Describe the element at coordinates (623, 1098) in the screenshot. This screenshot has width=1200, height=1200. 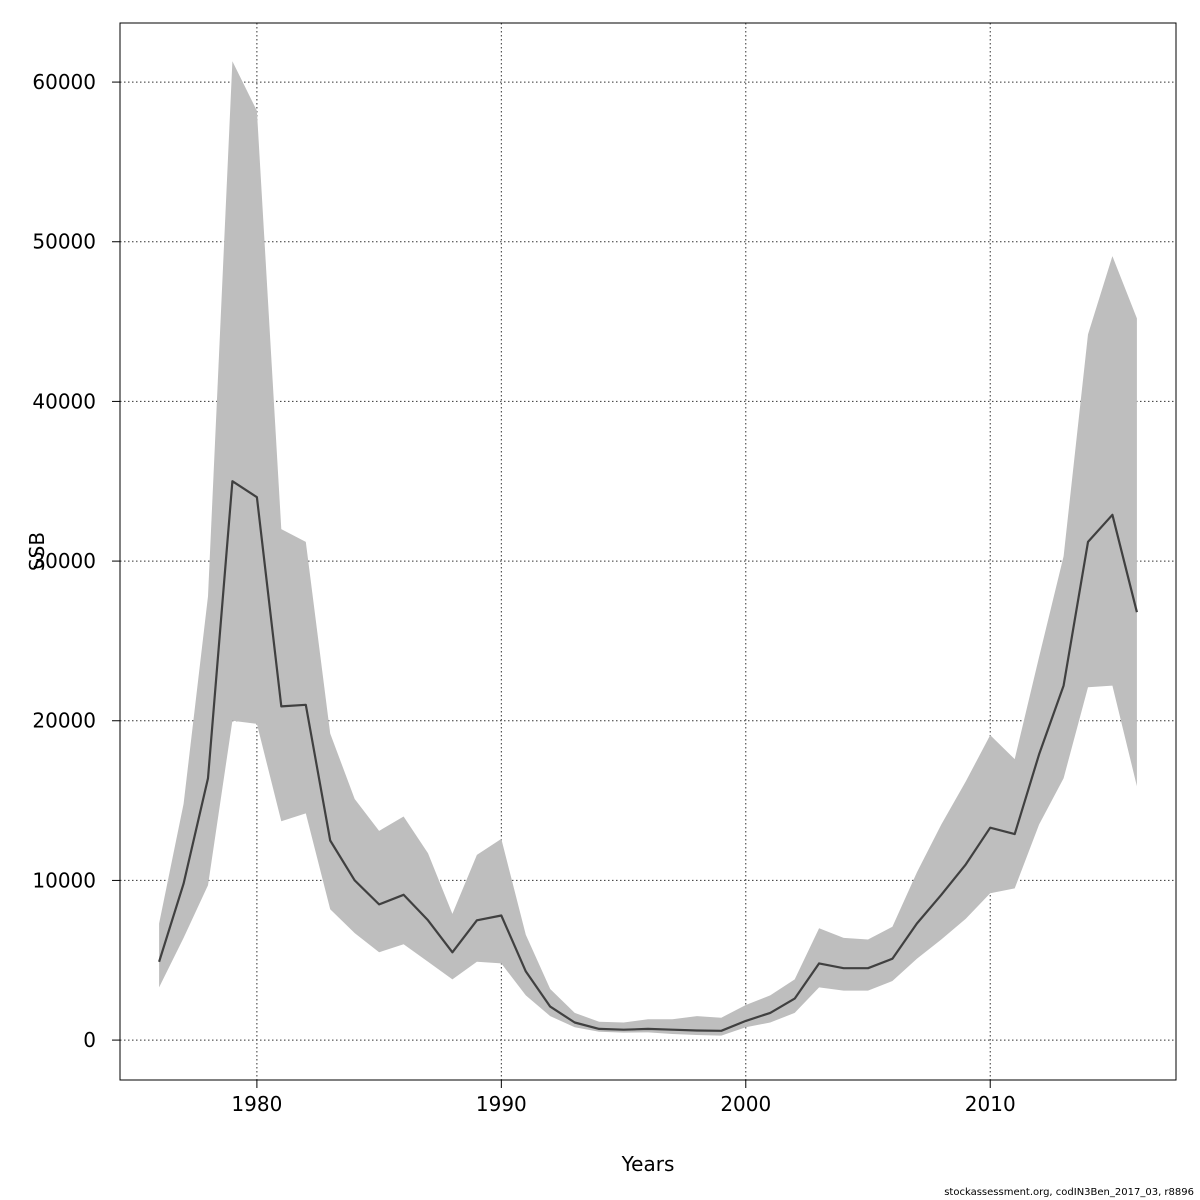
I see `x-axis: 1980 1990 2000 2010` at that location.